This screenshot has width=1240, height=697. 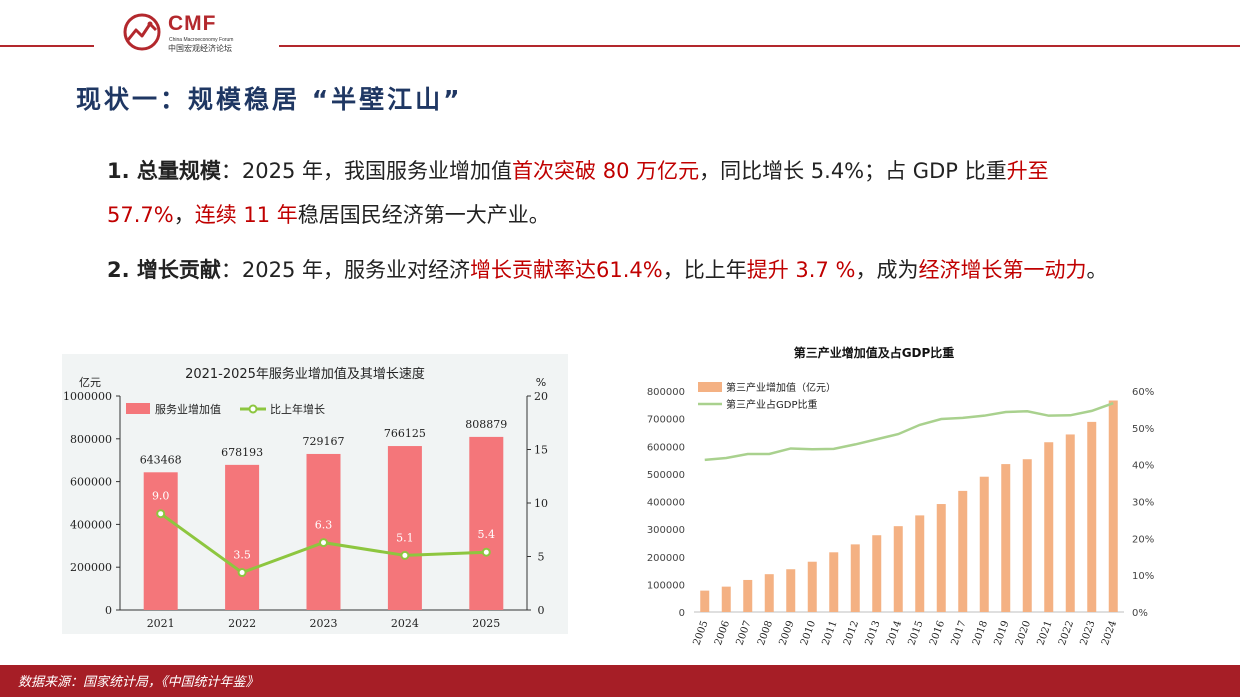 I want to click on paragraph-segment: 。, so click(x=1097, y=270).